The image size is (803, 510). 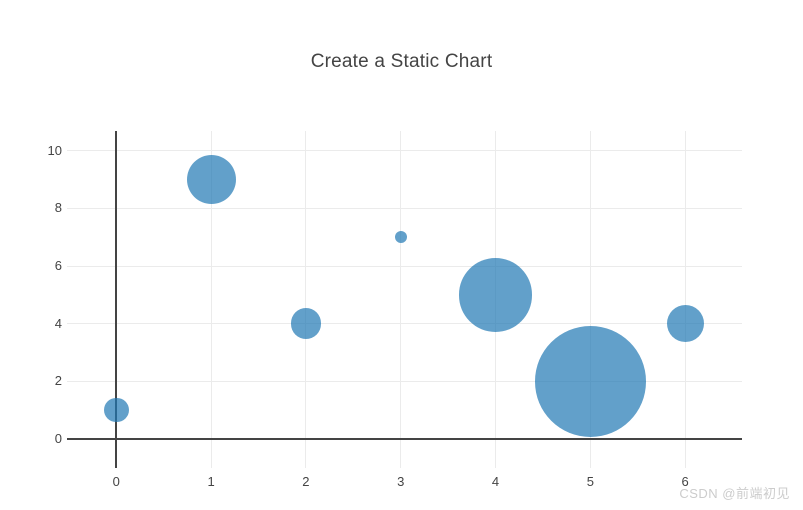 What do you see at coordinates (404, 438) in the screenshot?
I see `zero-line-y` at bounding box center [404, 438].